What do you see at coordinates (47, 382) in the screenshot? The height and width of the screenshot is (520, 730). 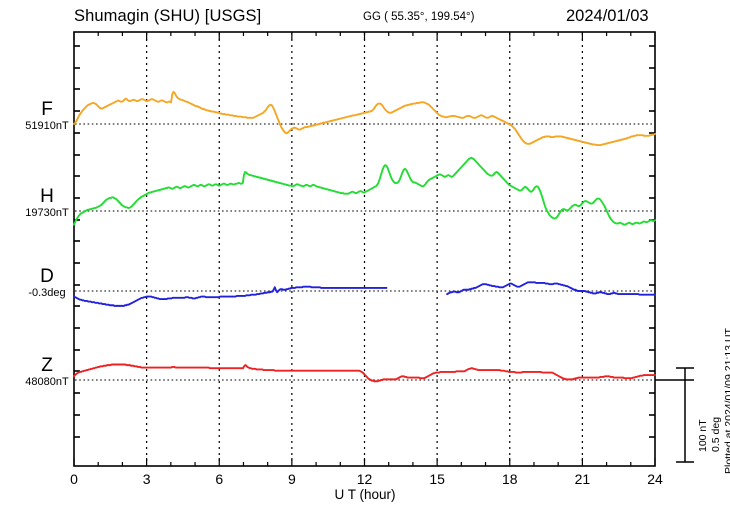 I see `component-baseline-z: 48080nT` at bounding box center [47, 382].